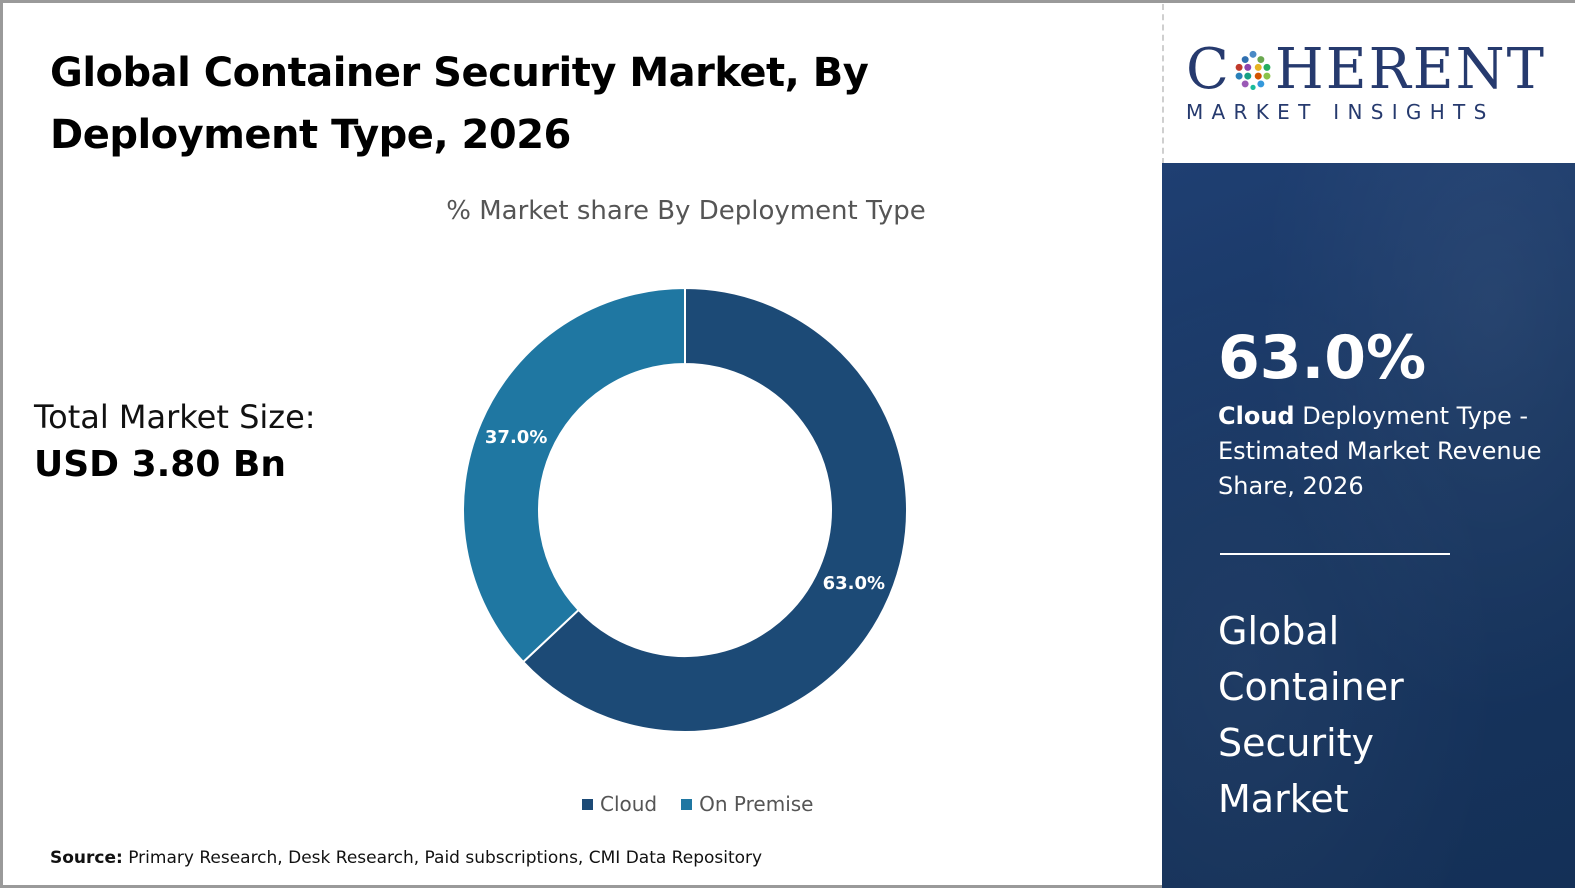 Image resolution: width=1575 pixels, height=888 pixels. Describe the element at coordinates (1296, 743) in the screenshot. I see `panel-market-line-3: Security` at that location.